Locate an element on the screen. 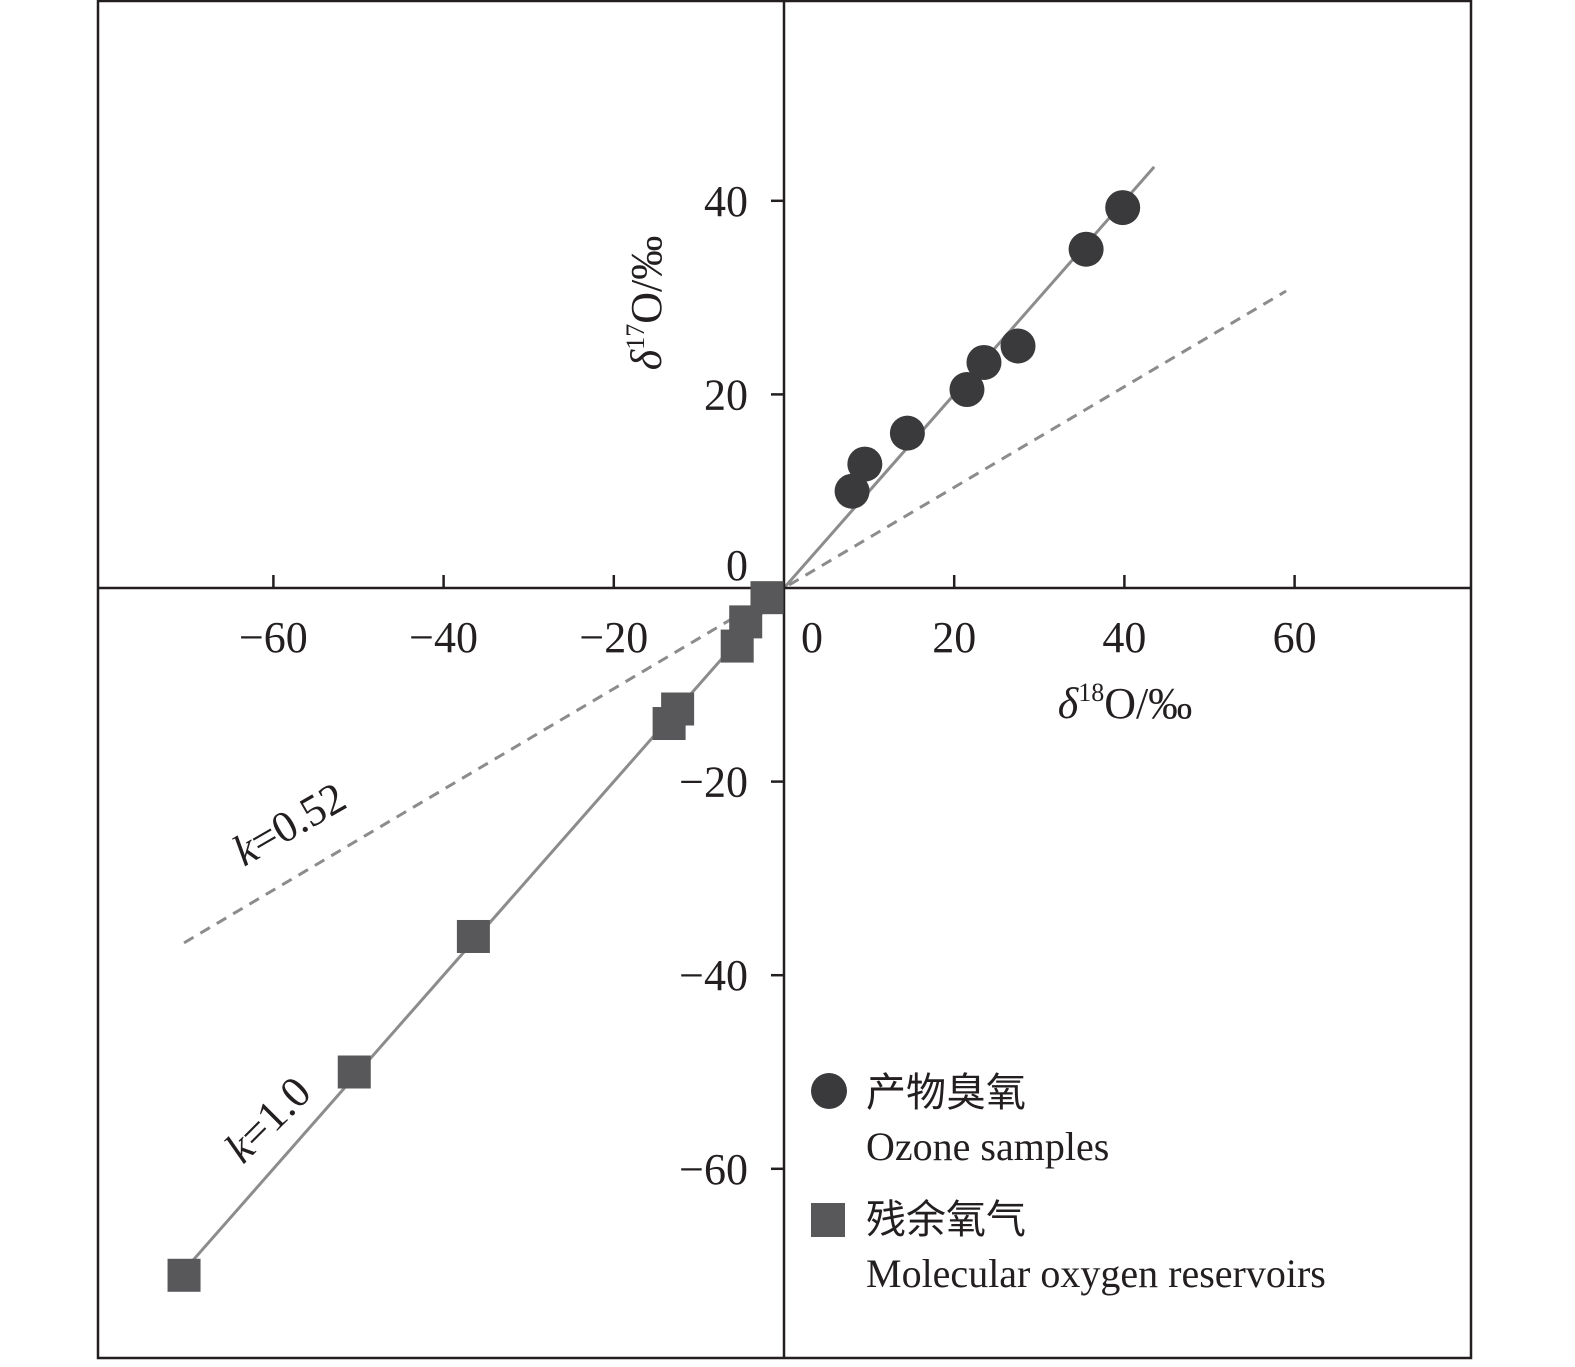 This screenshot has width=1575, height=1367. legend-ozone-en: Ozone samples is located at coordinates (987, 1146).